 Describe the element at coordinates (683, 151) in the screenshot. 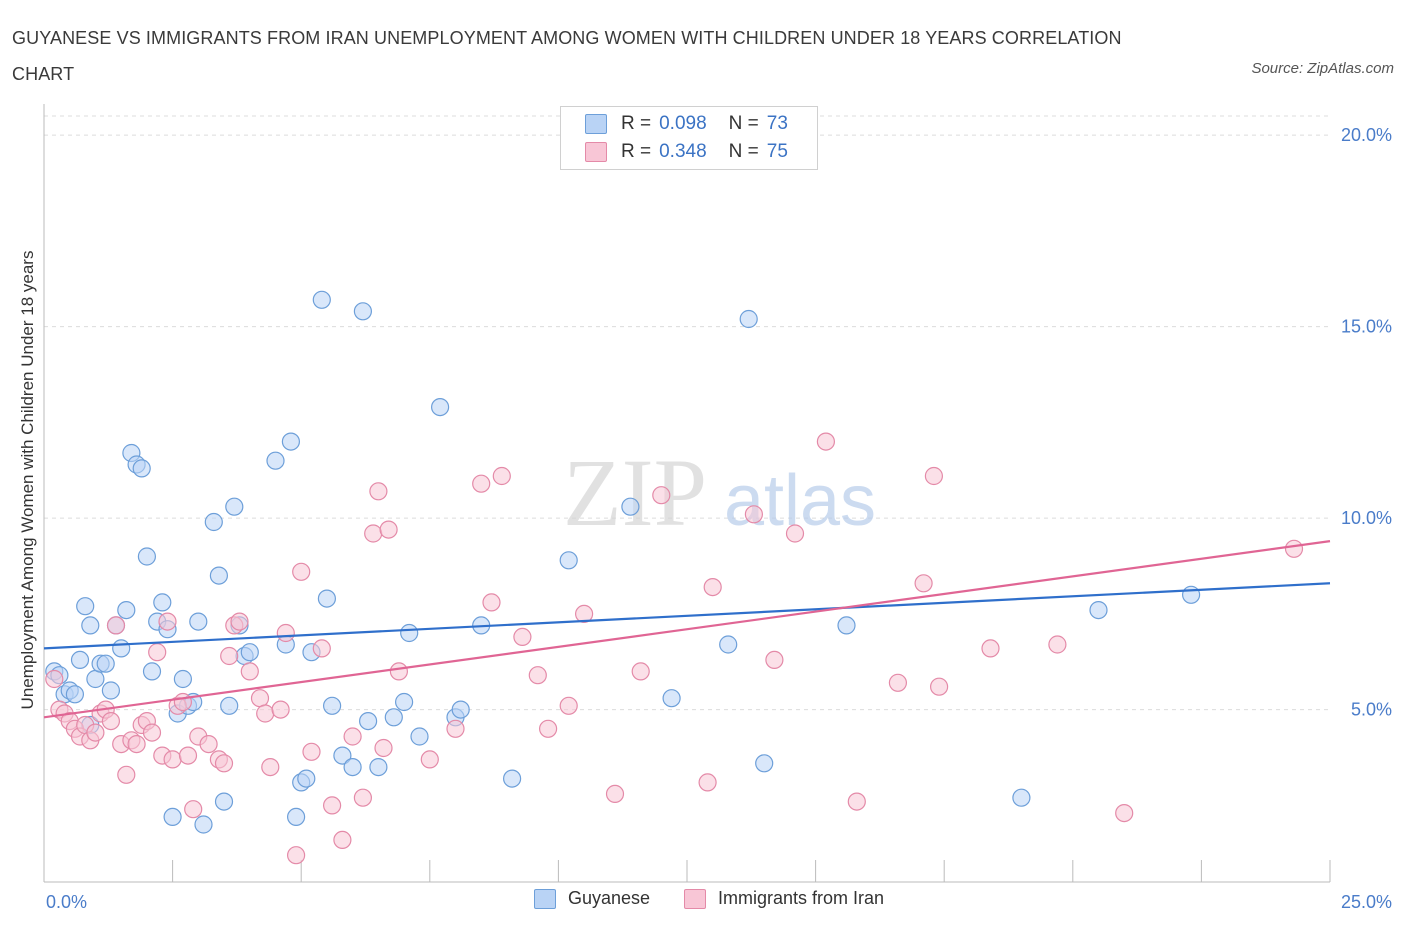

I see `r-value: 0.348` at that location.